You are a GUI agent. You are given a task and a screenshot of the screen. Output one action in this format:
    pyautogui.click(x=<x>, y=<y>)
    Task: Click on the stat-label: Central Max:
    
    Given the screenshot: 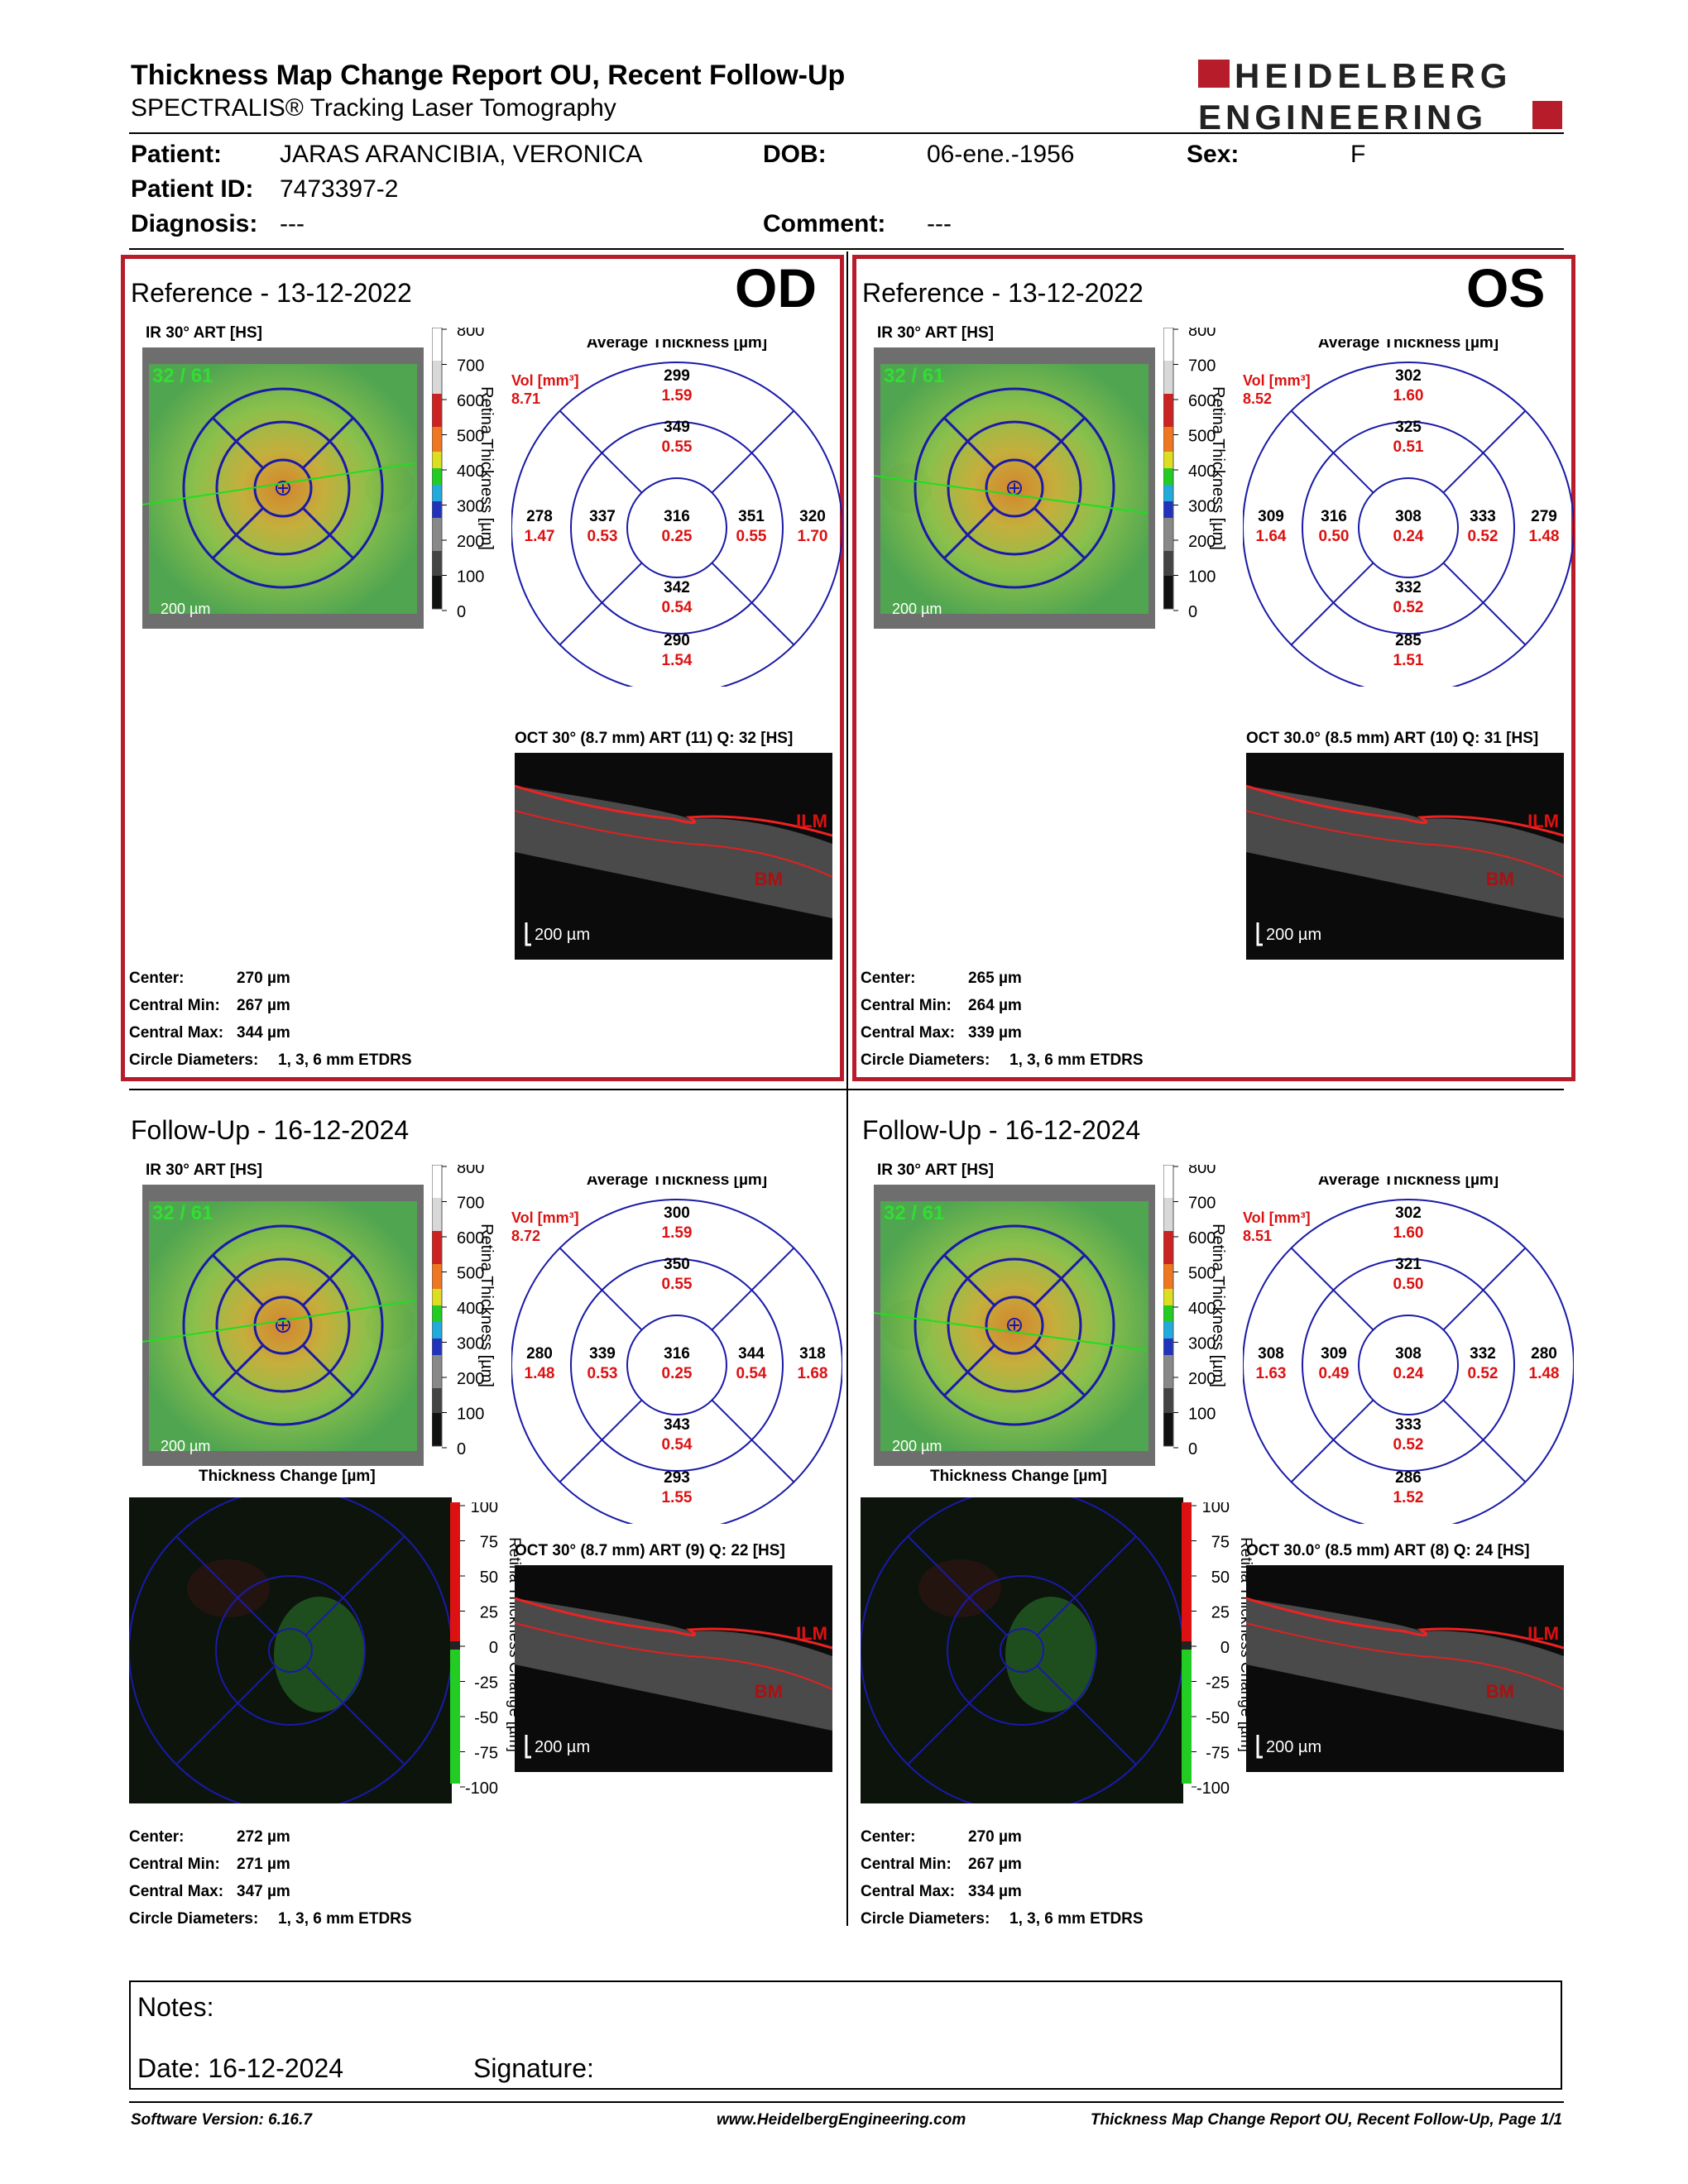 What is the action you would take?
    pyautogui.click(x=908, y=1891)
    